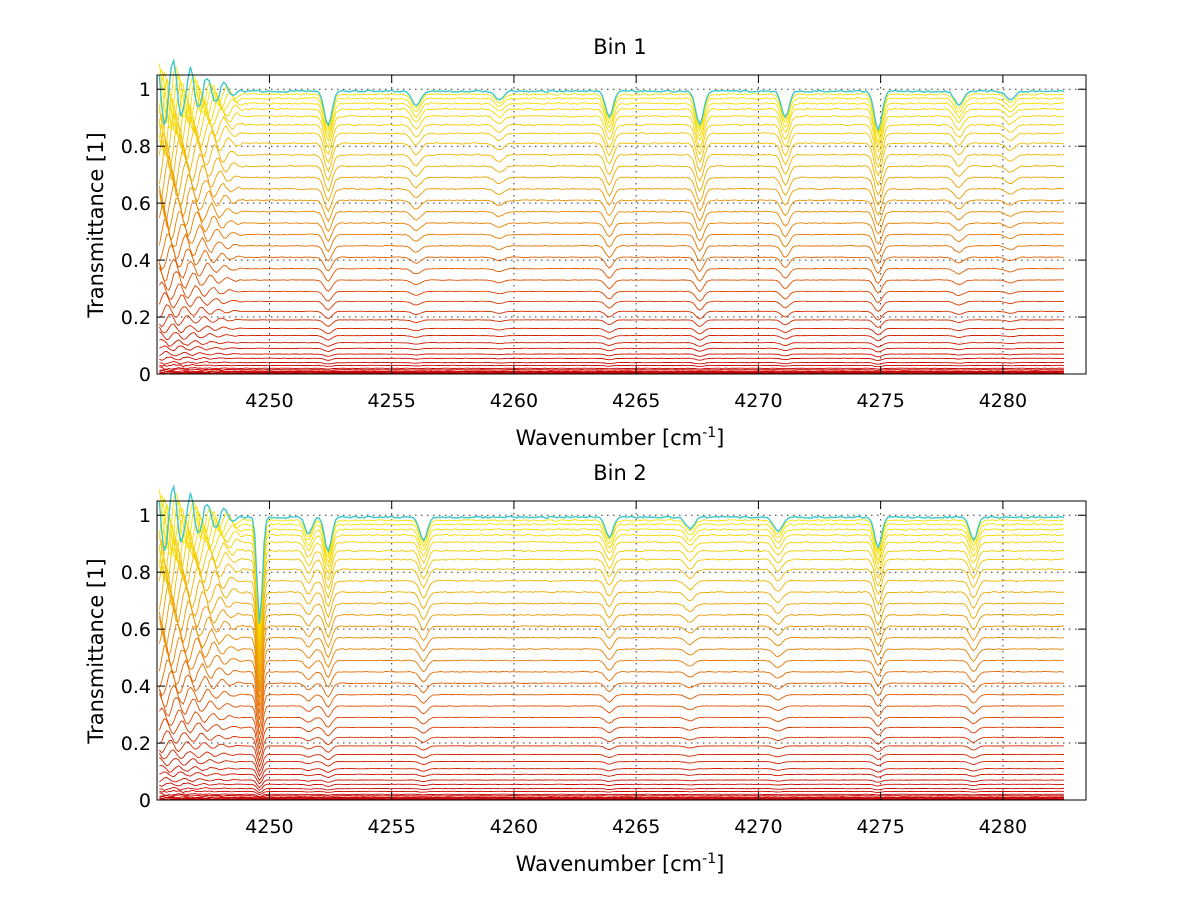 The height and width of the screenshot is (901, 1200). Describe the element at coordinates (880, 827) in the screenshot. I see `x-tick-label: 4275` at that location.